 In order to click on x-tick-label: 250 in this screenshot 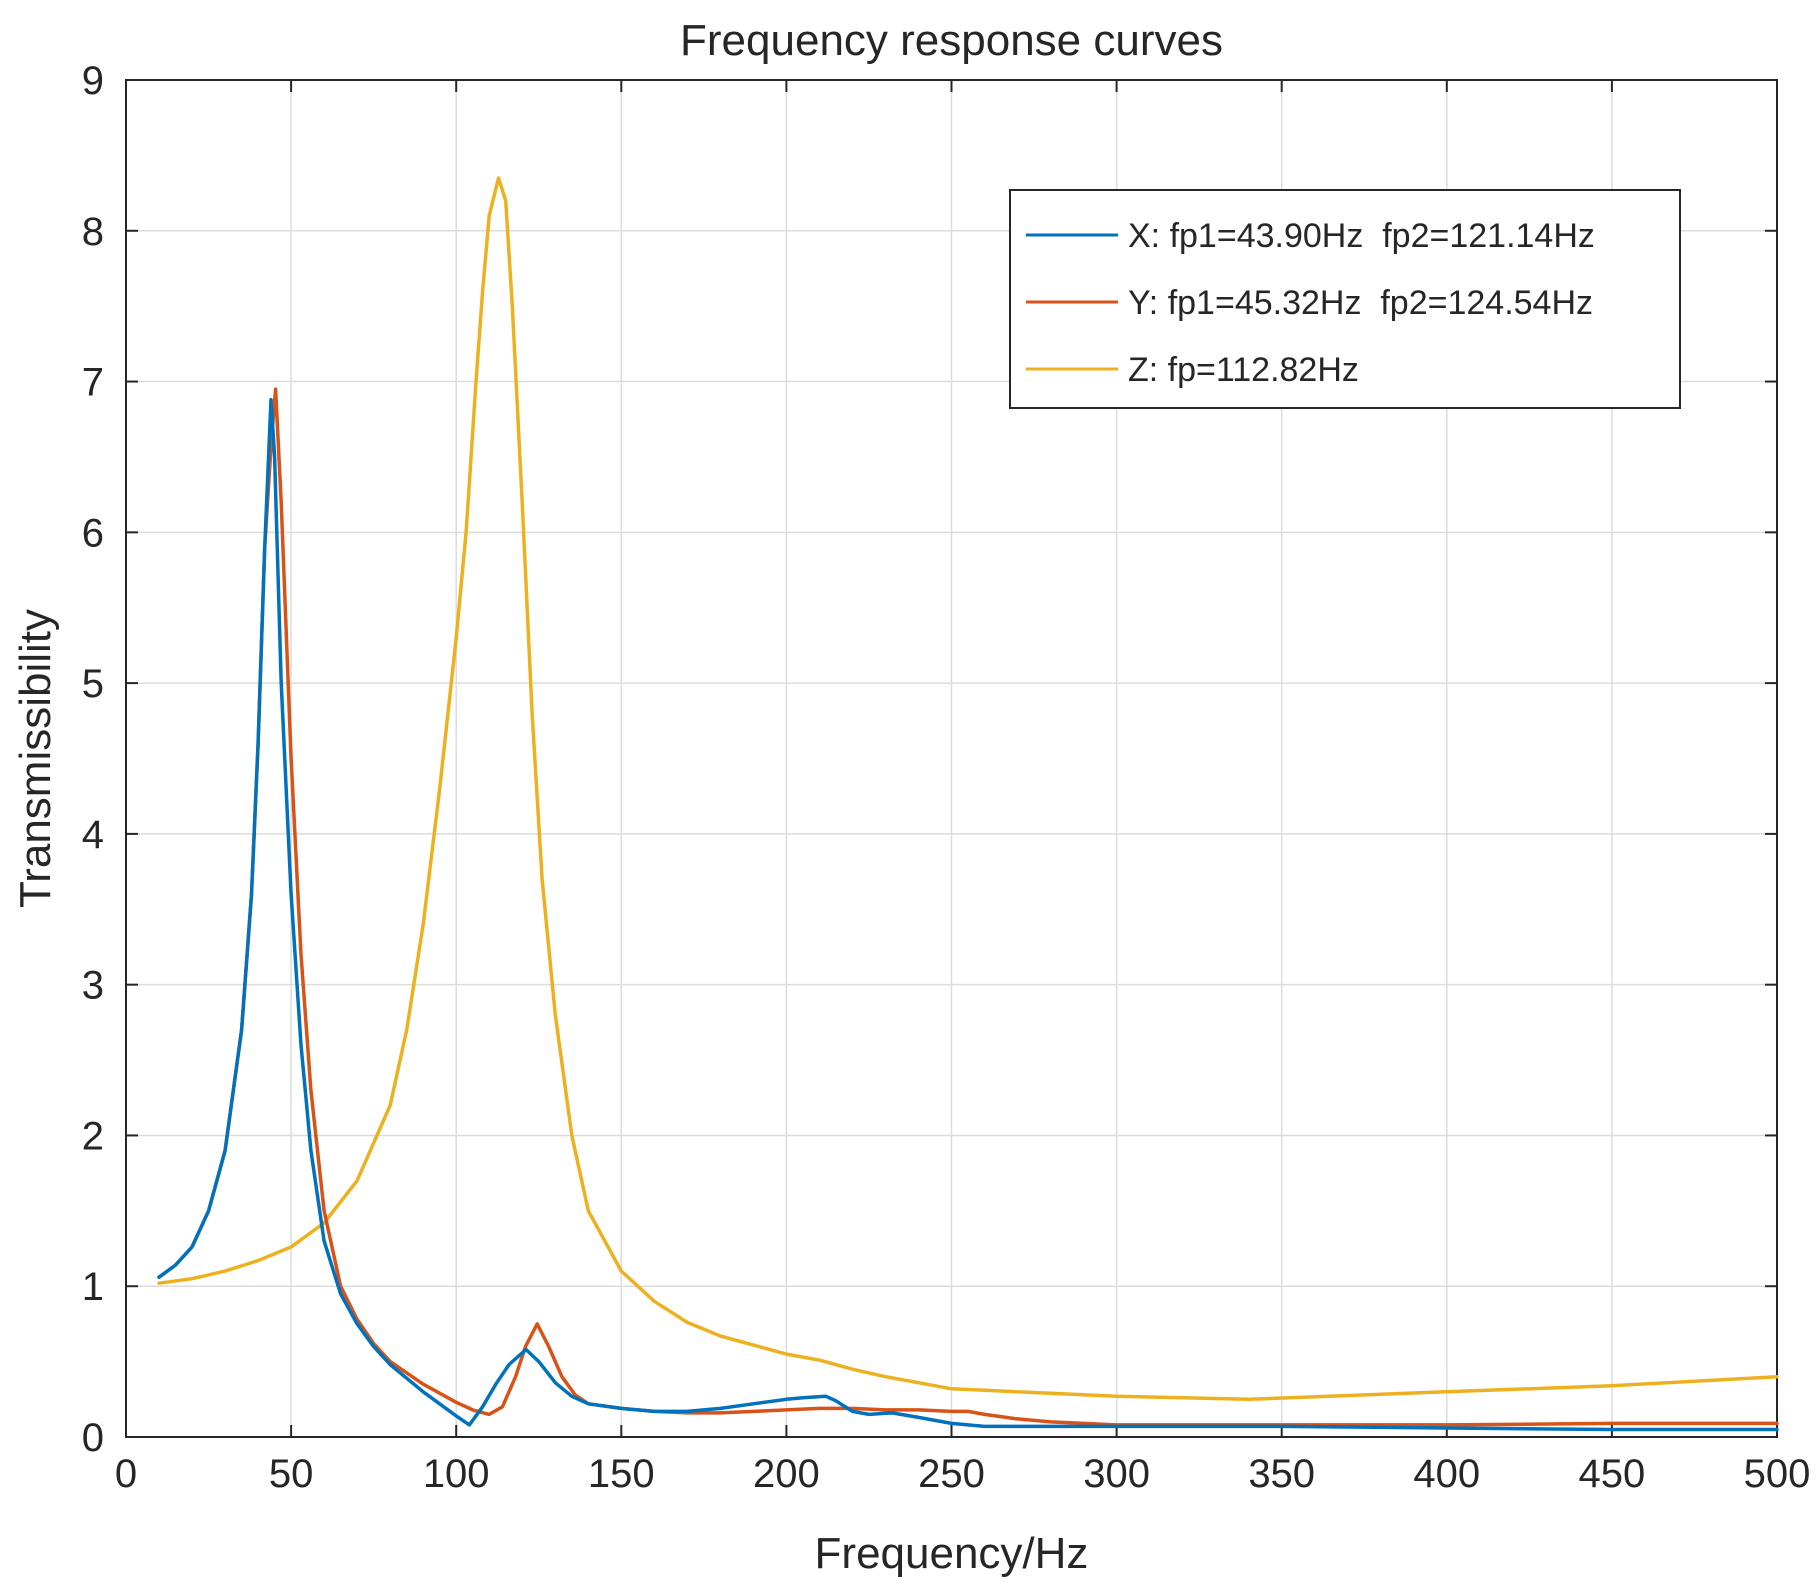, I will do `click(951, 1474)`.